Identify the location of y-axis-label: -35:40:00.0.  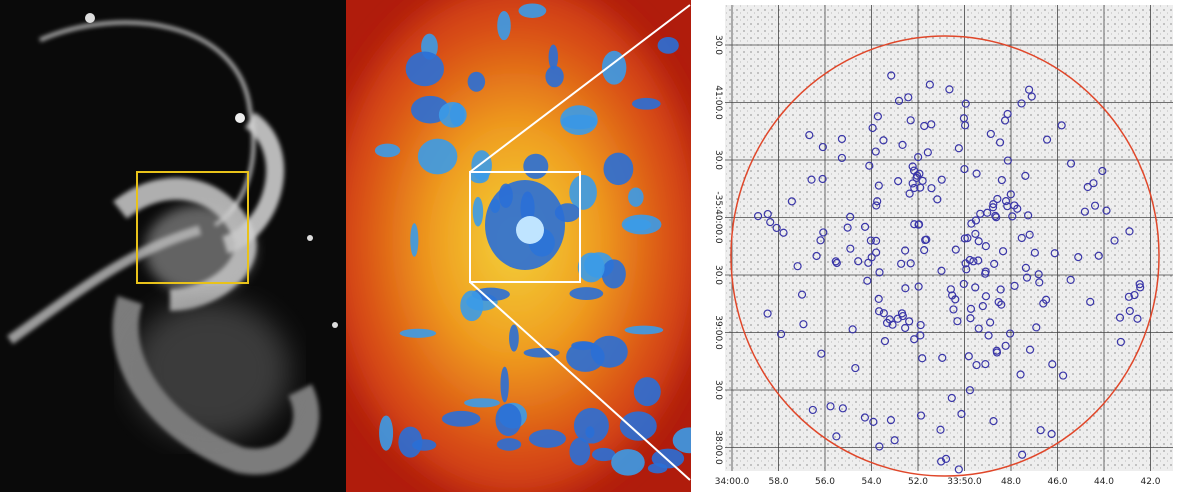
(718, 217).